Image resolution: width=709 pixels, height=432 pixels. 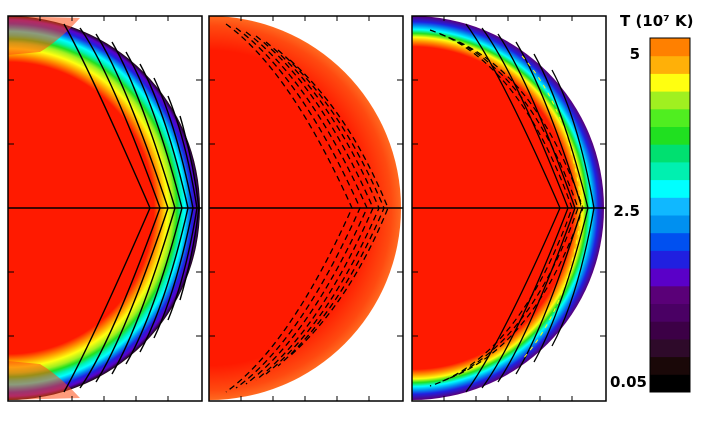 I want to click on colorbar: T (10⁷ K) 5 2.5 0.05, so click(x=651, y=202).